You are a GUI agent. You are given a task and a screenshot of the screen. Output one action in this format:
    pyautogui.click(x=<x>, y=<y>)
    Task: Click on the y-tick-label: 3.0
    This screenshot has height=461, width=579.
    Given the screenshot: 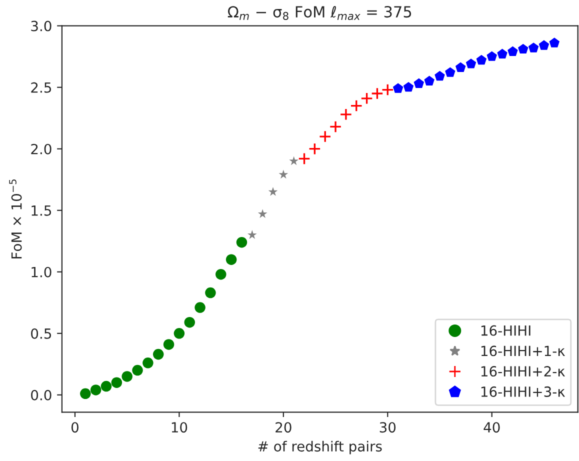 What is the action you would take?
    pyautogui.click(x=41, y=26)
    